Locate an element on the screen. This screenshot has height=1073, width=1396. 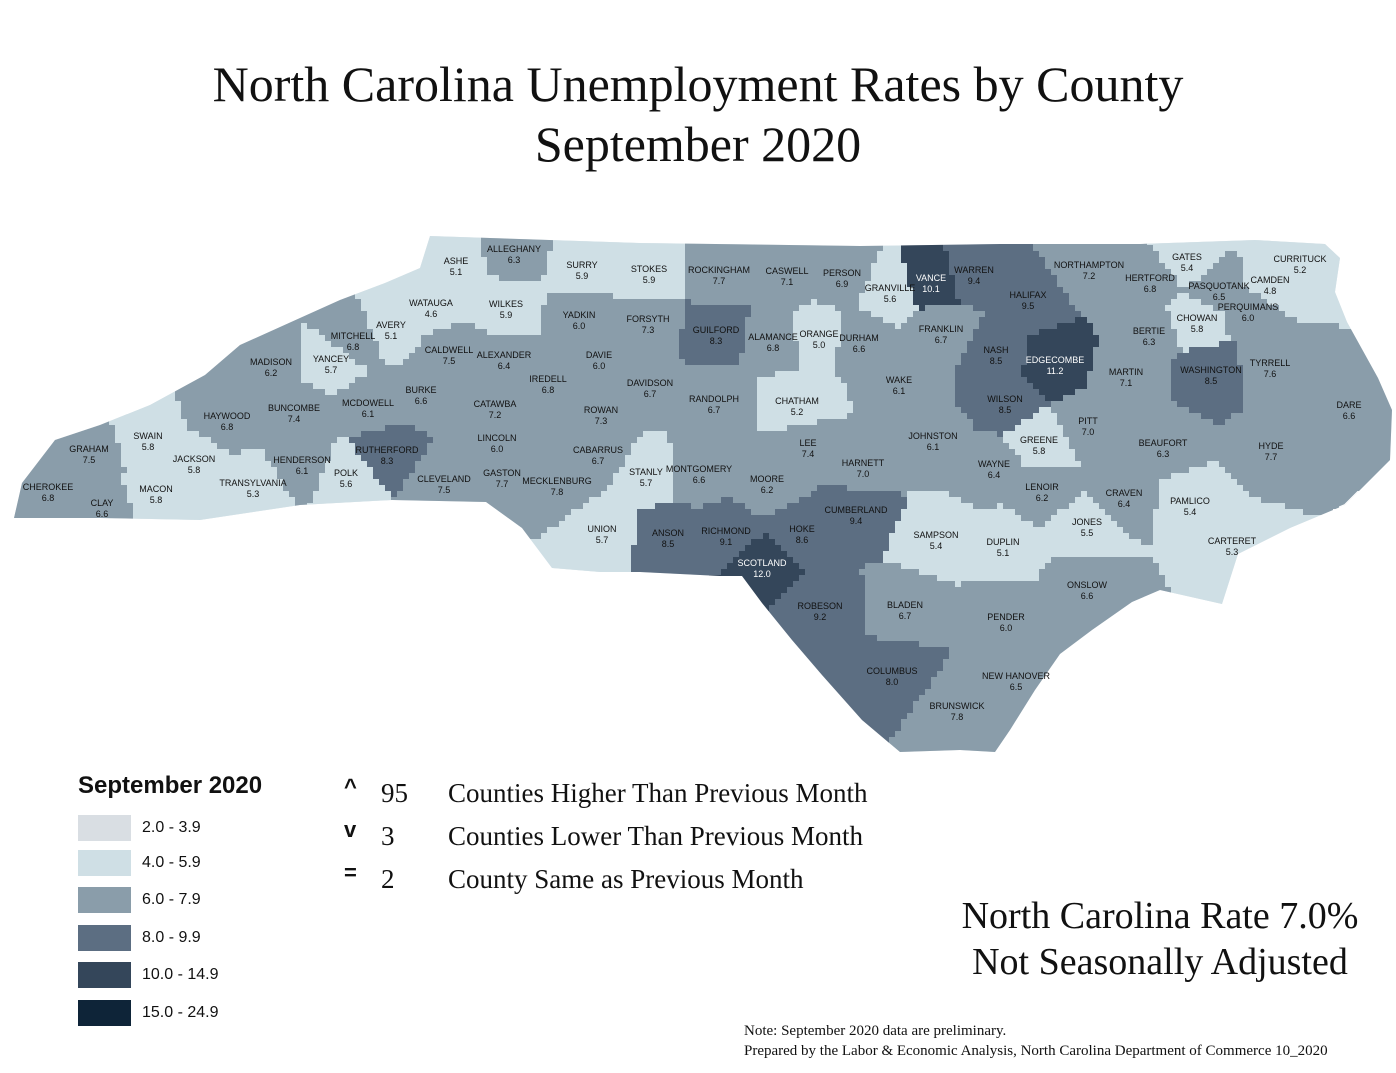
county-orange is located at coordinates (817, 338).